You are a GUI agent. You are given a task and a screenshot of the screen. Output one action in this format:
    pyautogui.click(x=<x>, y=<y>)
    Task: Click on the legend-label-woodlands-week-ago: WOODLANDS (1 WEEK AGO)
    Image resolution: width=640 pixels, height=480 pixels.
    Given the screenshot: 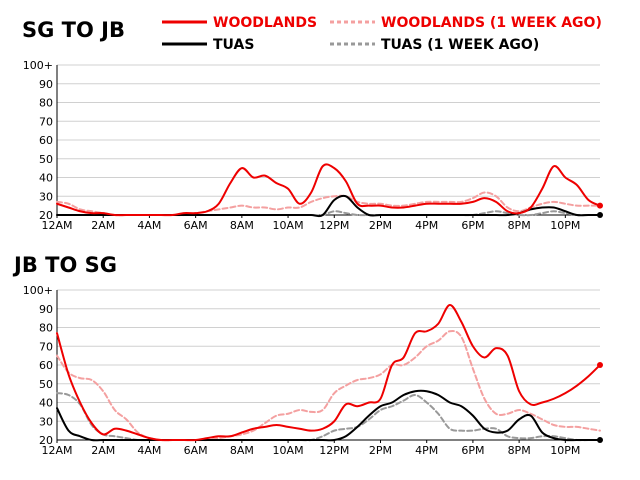 What is the action you would take?
    pyautogui.click(x=491, y=23)
    